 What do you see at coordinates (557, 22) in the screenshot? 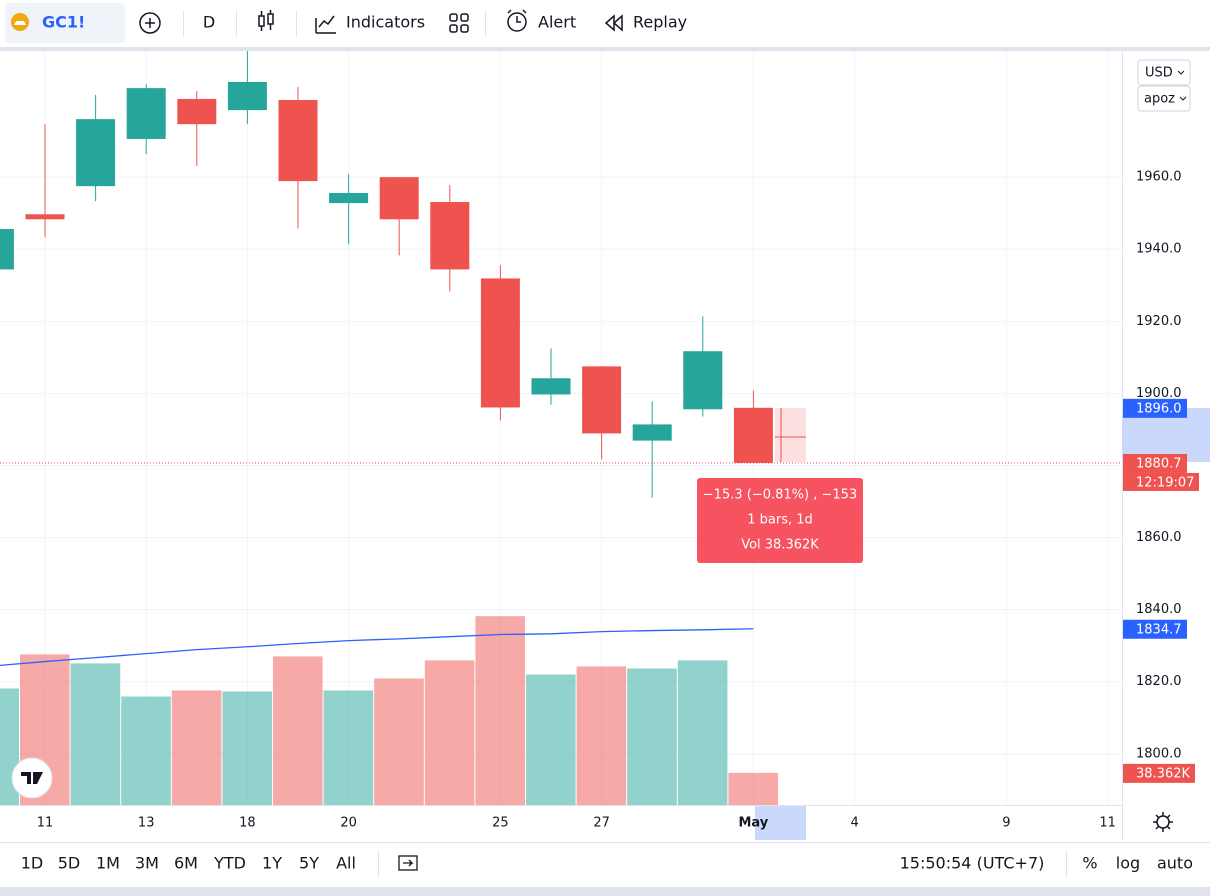
I see `alert-button: Alert` at bounding box center [557, 22].